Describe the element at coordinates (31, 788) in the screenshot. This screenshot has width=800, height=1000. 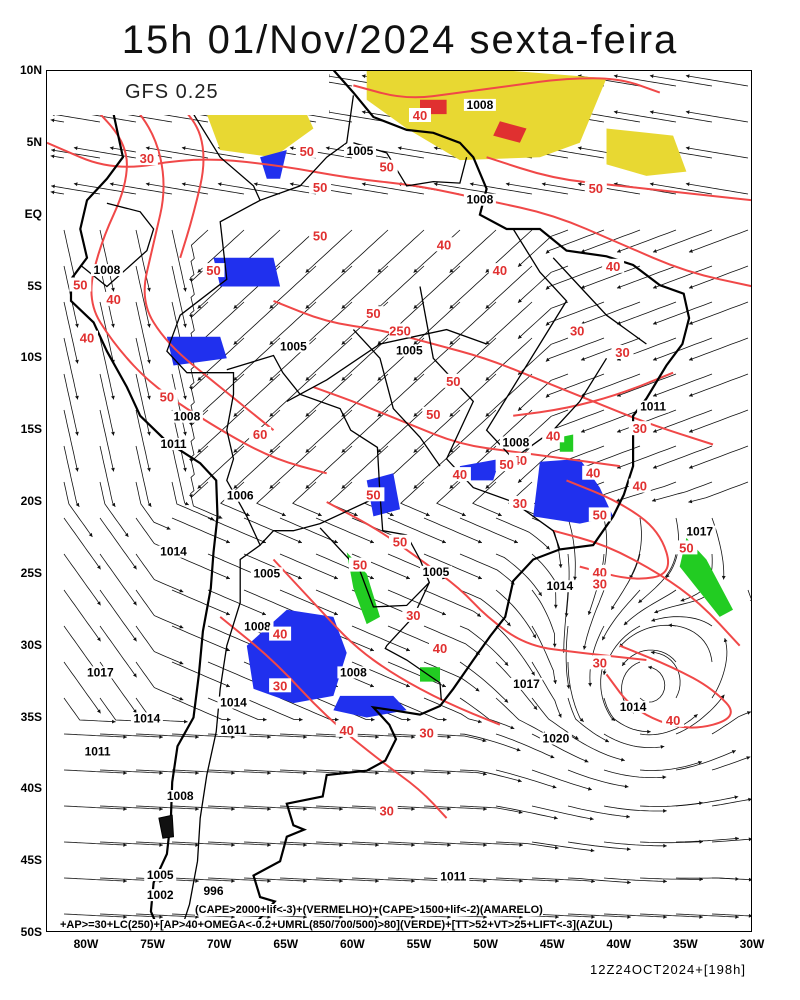
I see `lat-tick-label: 40S` at that location.